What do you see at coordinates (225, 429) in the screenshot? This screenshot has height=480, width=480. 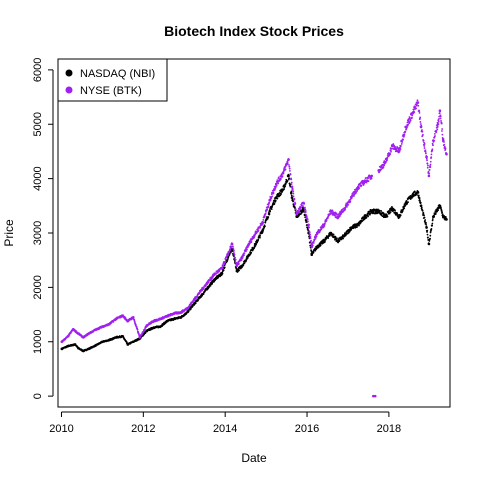 I see `x-tick-label: 2014` at bounding box center [225, 429].